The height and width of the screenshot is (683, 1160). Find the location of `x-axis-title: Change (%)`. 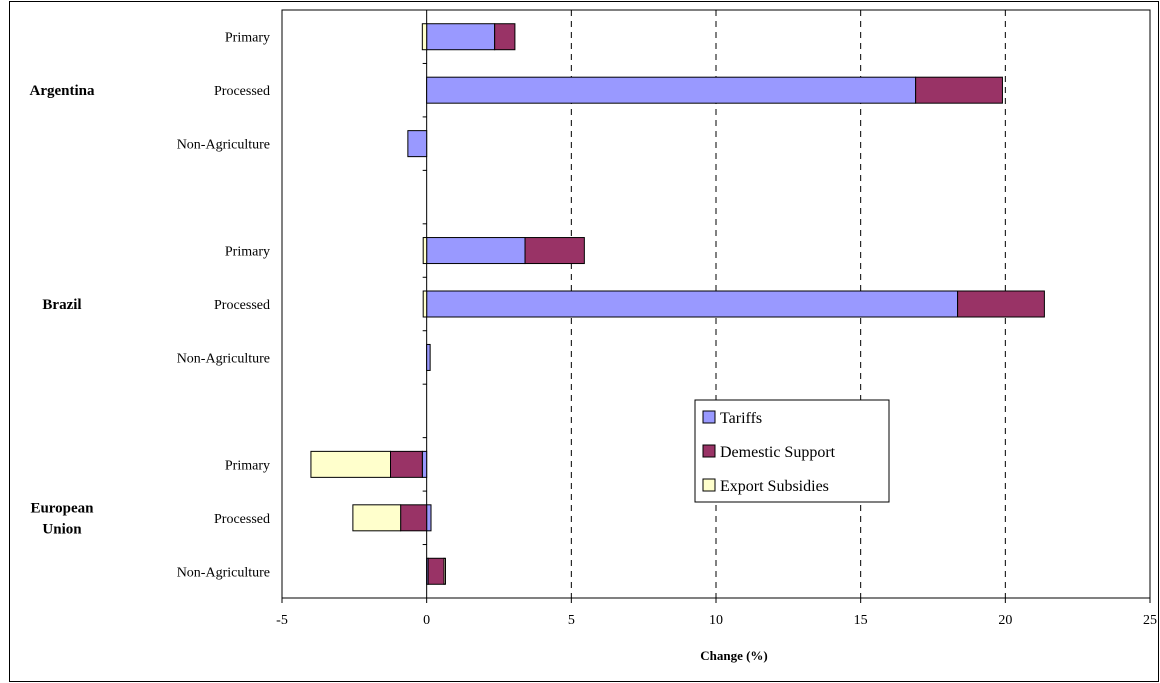

x-axis-title: Change (%) is located at coordinates (734, 655).